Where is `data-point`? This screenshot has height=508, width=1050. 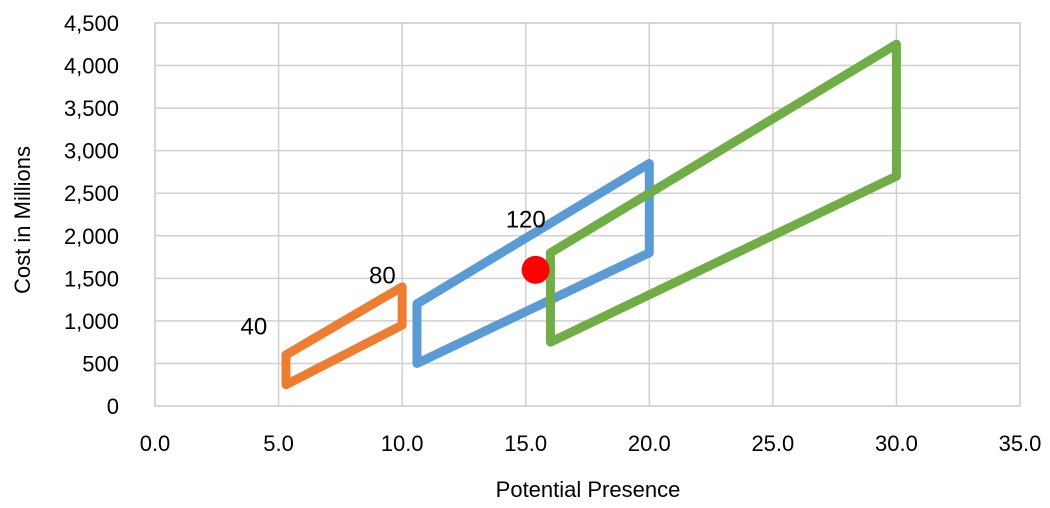
data-point is located at coordinates (535, 269).